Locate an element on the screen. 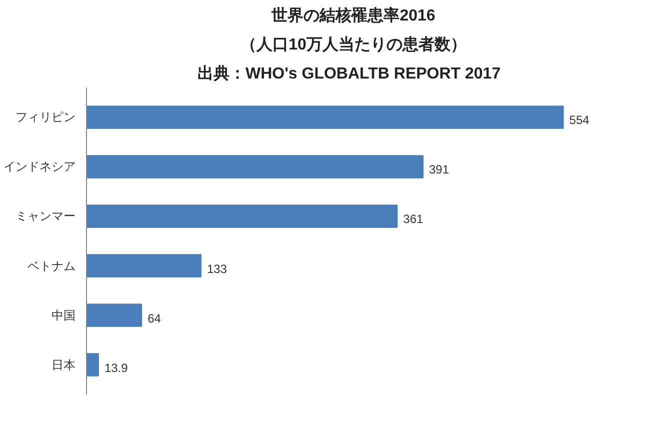  chart-title: 世界の結核罹患率2016 is located at coordinates (353, 15).